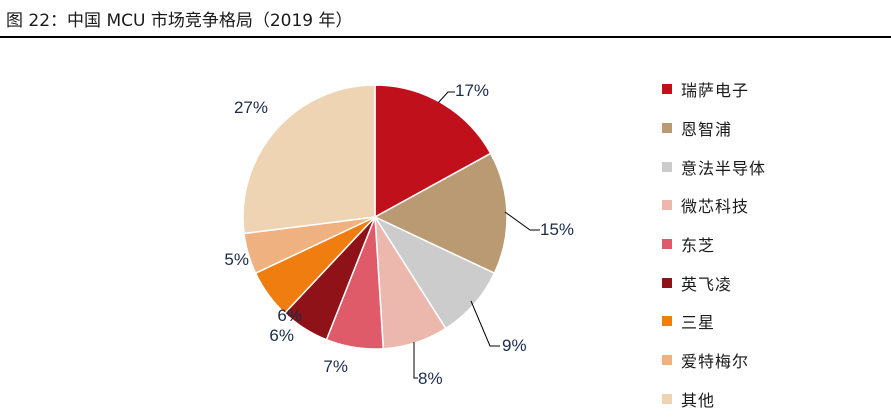 This screenshot has height=418, width=891. I want to click on legend-item-2: 恩智浦, so click(714, 128).